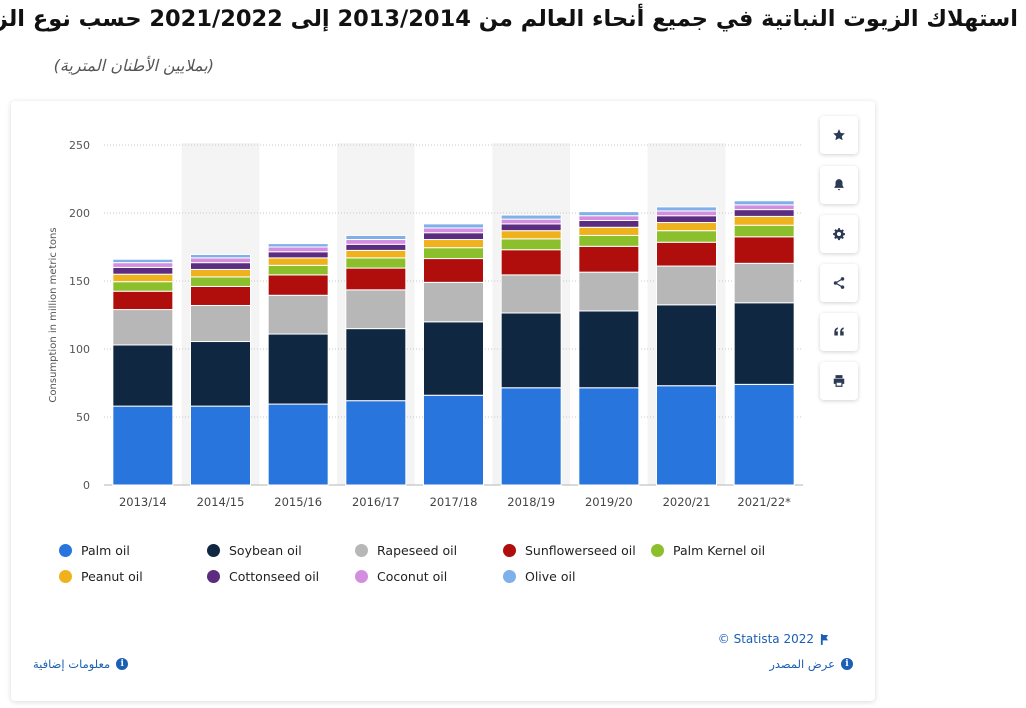 This screenshot has width=1026, height=708. Describe the element at coordinates (94, 550) in the screenshot. I see `legend-item: Palm oil` at that location.